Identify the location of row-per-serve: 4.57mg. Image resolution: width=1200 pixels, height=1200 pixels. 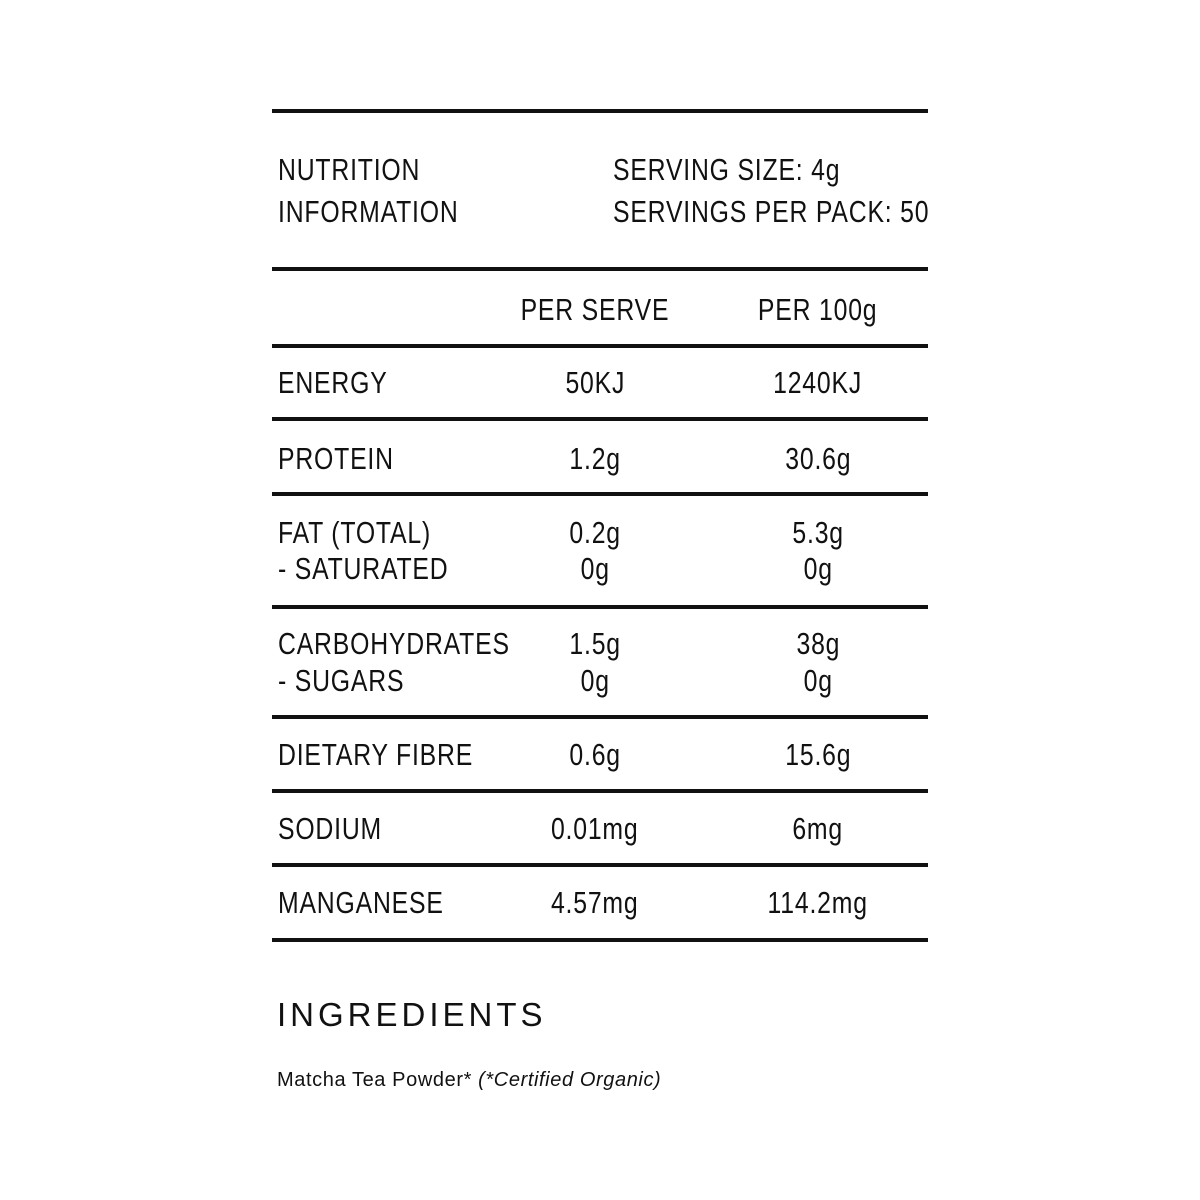
(595, 902).